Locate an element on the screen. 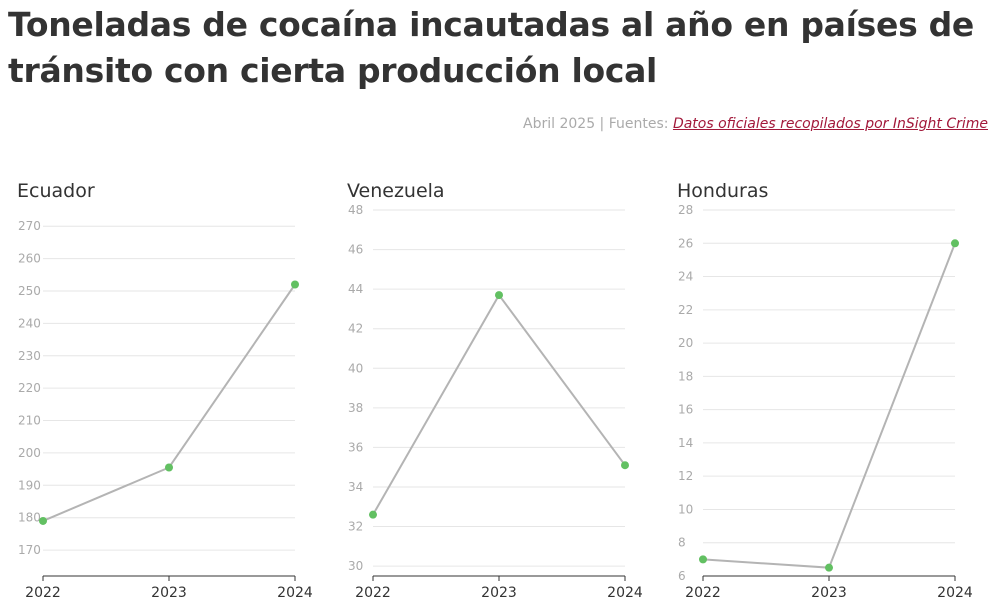  y-tick-label: 42 is located at coordinates (355, 329).